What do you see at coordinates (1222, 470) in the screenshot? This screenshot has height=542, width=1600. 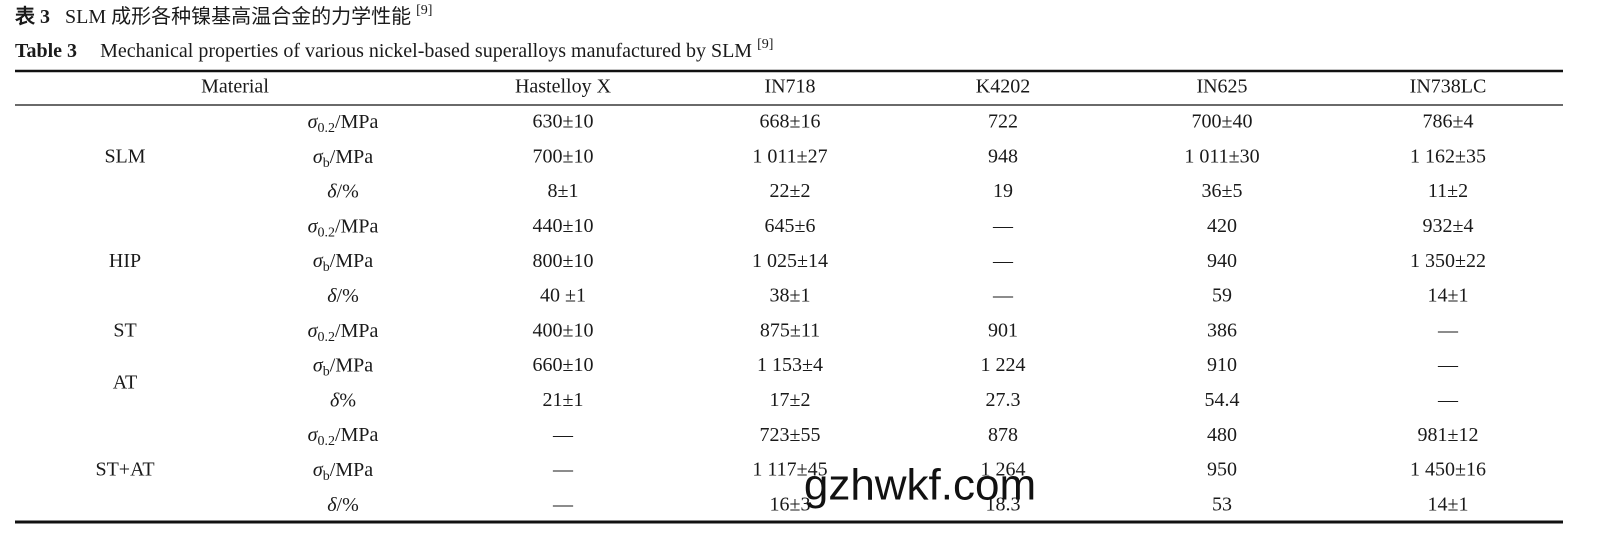 I see `cell: 950` at bounding box center [1222, 470].